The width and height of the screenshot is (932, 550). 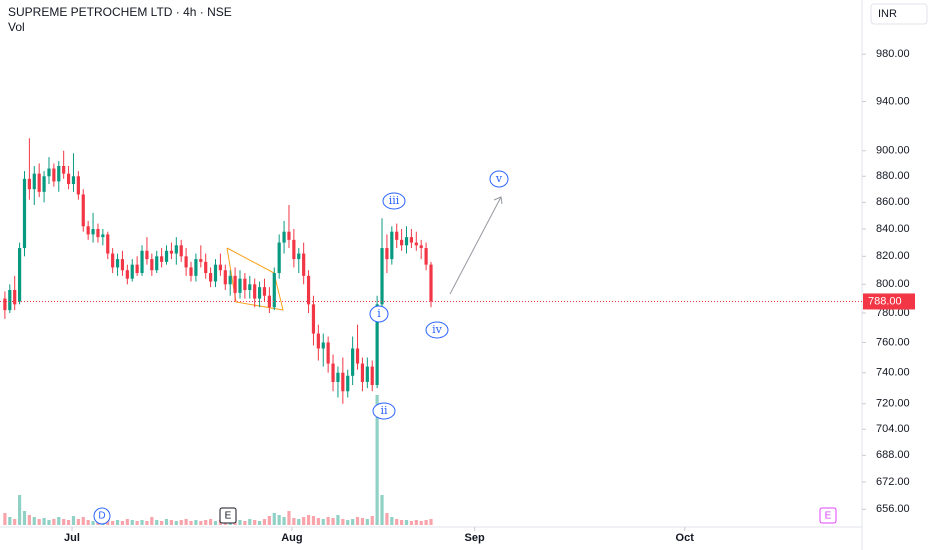 I want to click on y-tick-label: 672.00, so click(x=893, y=482).